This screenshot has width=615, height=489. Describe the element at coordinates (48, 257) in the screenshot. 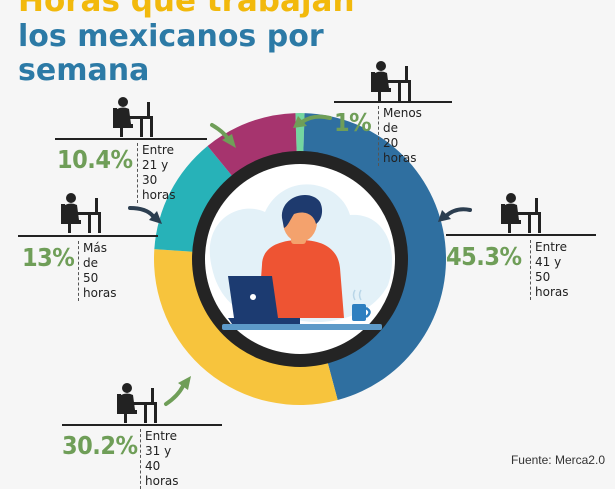

I see `label-value: 13%` at that location.